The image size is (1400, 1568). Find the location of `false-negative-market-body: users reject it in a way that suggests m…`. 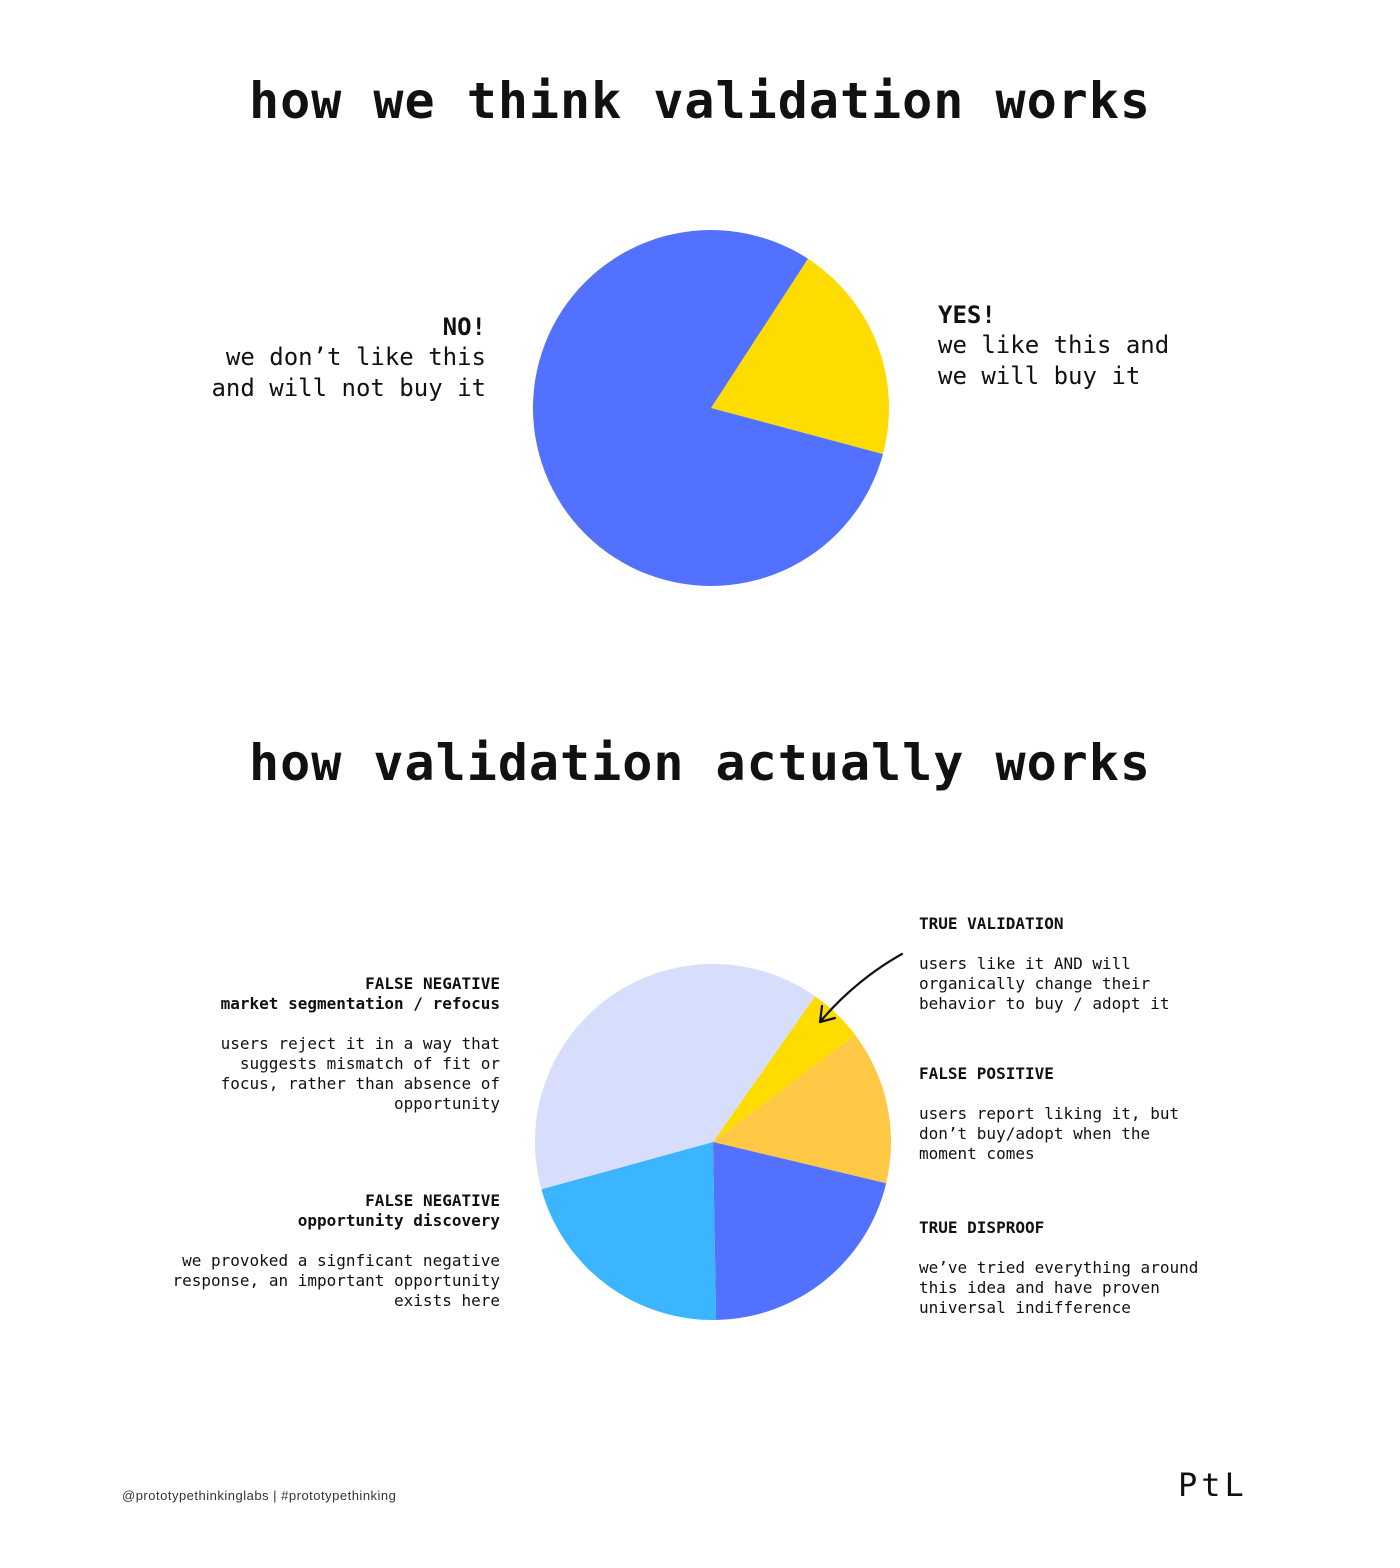

false-negative-market-body: users reject it in a way that suggests m… is located at coordinates (360, 1073).